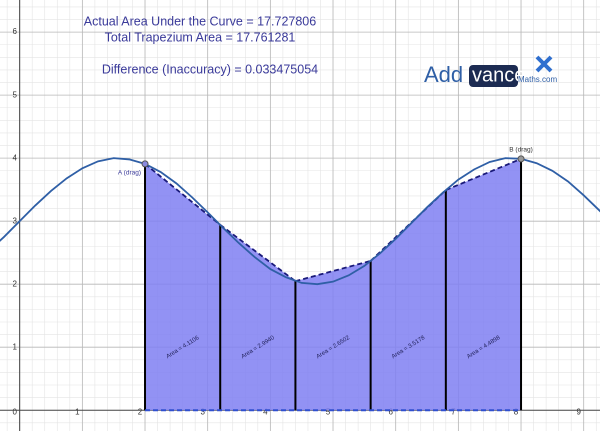  Describe the element at coordinates (443, 74) in the screenshot. I see `logo-add: Add` at that location.